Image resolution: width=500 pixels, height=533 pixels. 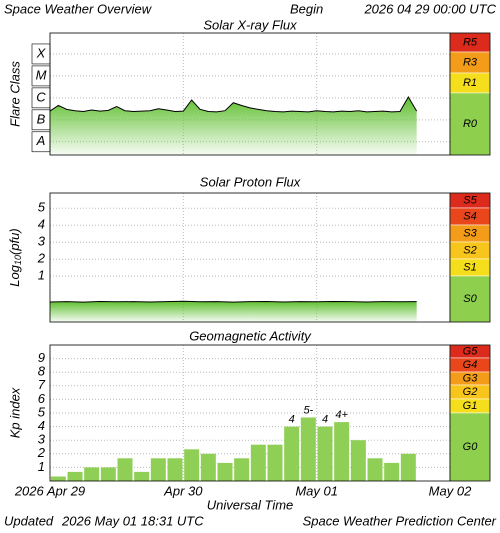 What do you see at coordinates (400, 520) in the screenshot?
I see `credit: Space Weather Prediction Center` at bounding box center [400, 520].